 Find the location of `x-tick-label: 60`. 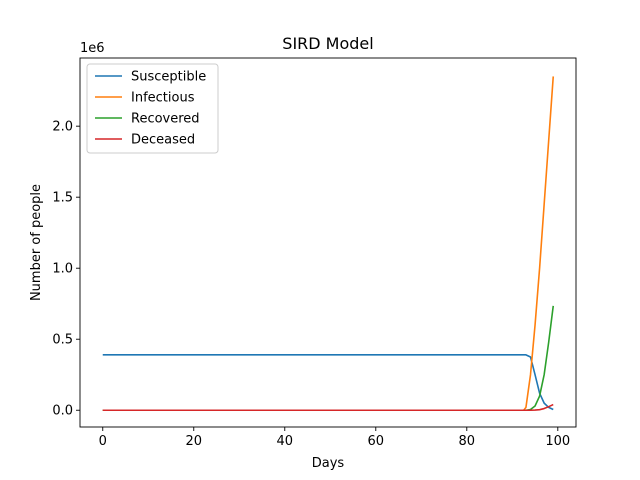

x-tick-label: 60 is located at coordinates (376, 441).